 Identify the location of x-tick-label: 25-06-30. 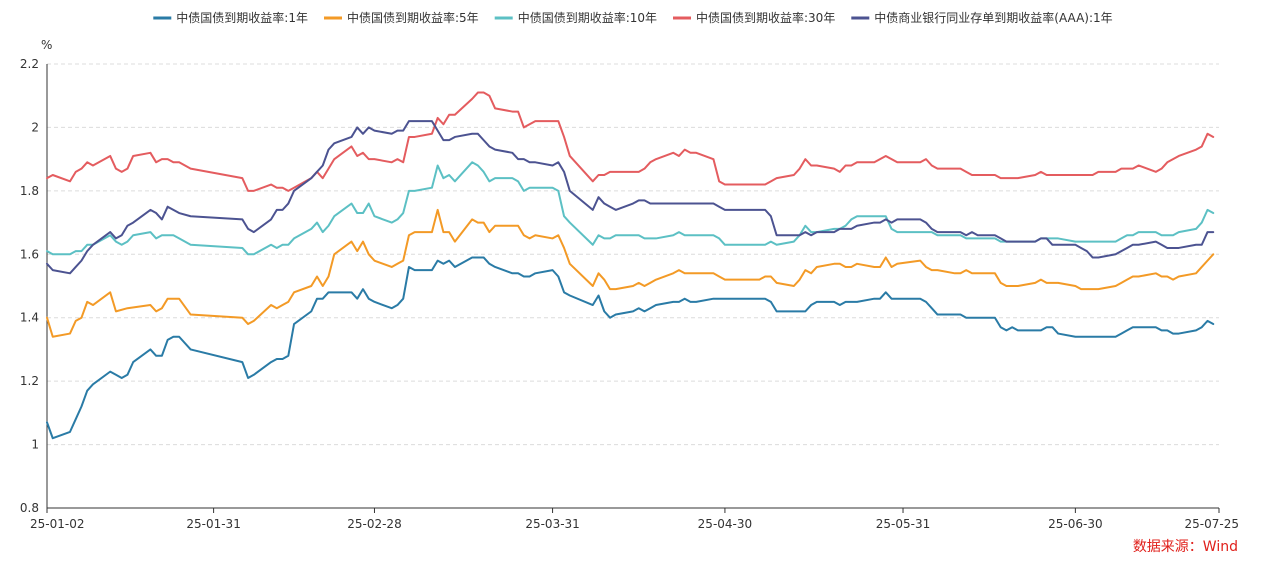
(1075, 524).